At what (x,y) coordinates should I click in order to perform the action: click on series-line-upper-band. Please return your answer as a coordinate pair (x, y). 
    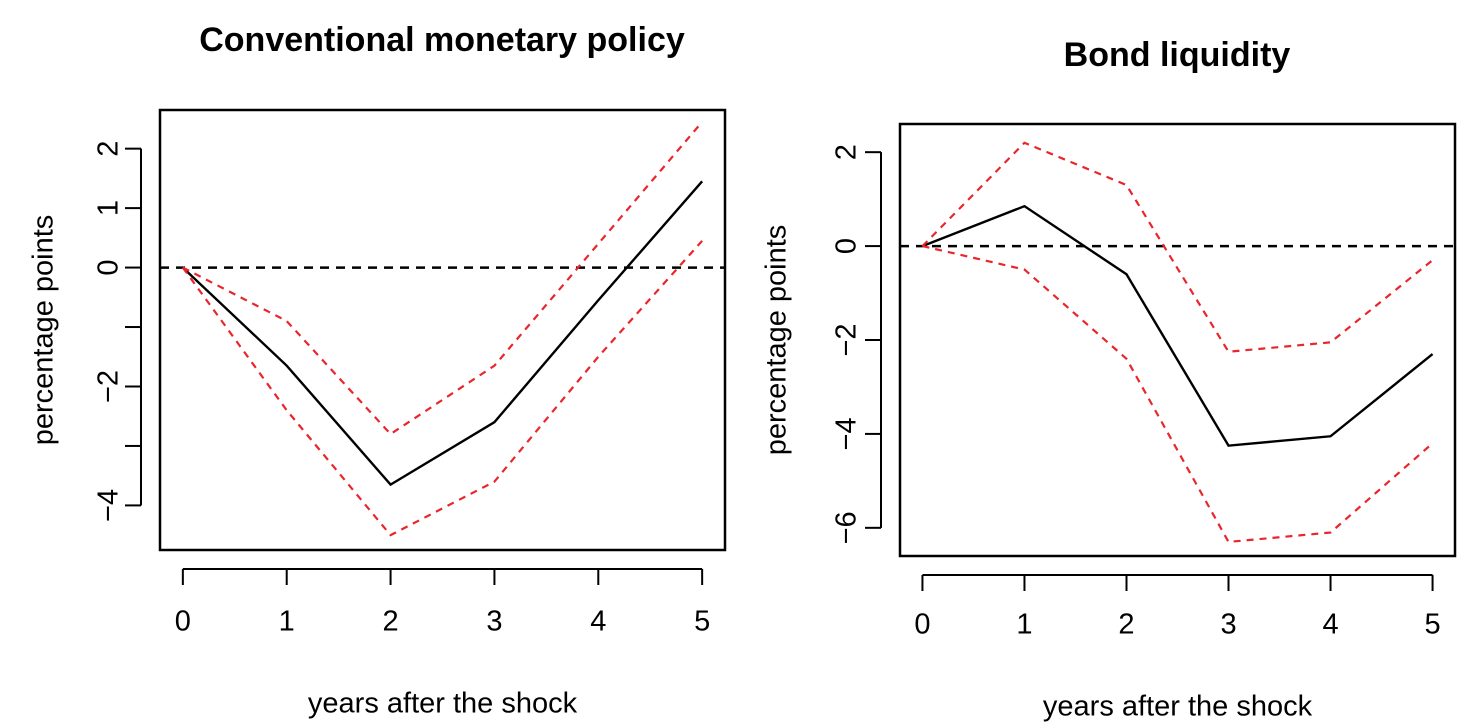
    Looking at the image, I should click on (1177, 247).